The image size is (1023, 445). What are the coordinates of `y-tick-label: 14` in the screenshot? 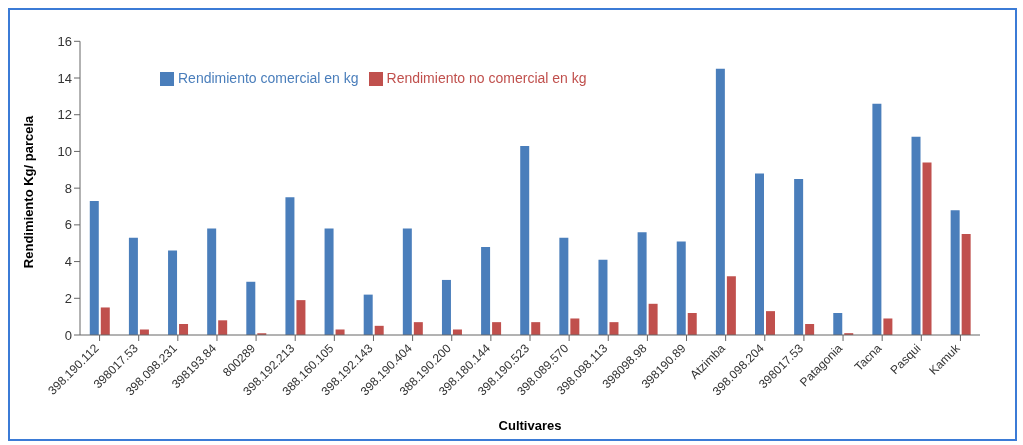 It's located at (64, 78).